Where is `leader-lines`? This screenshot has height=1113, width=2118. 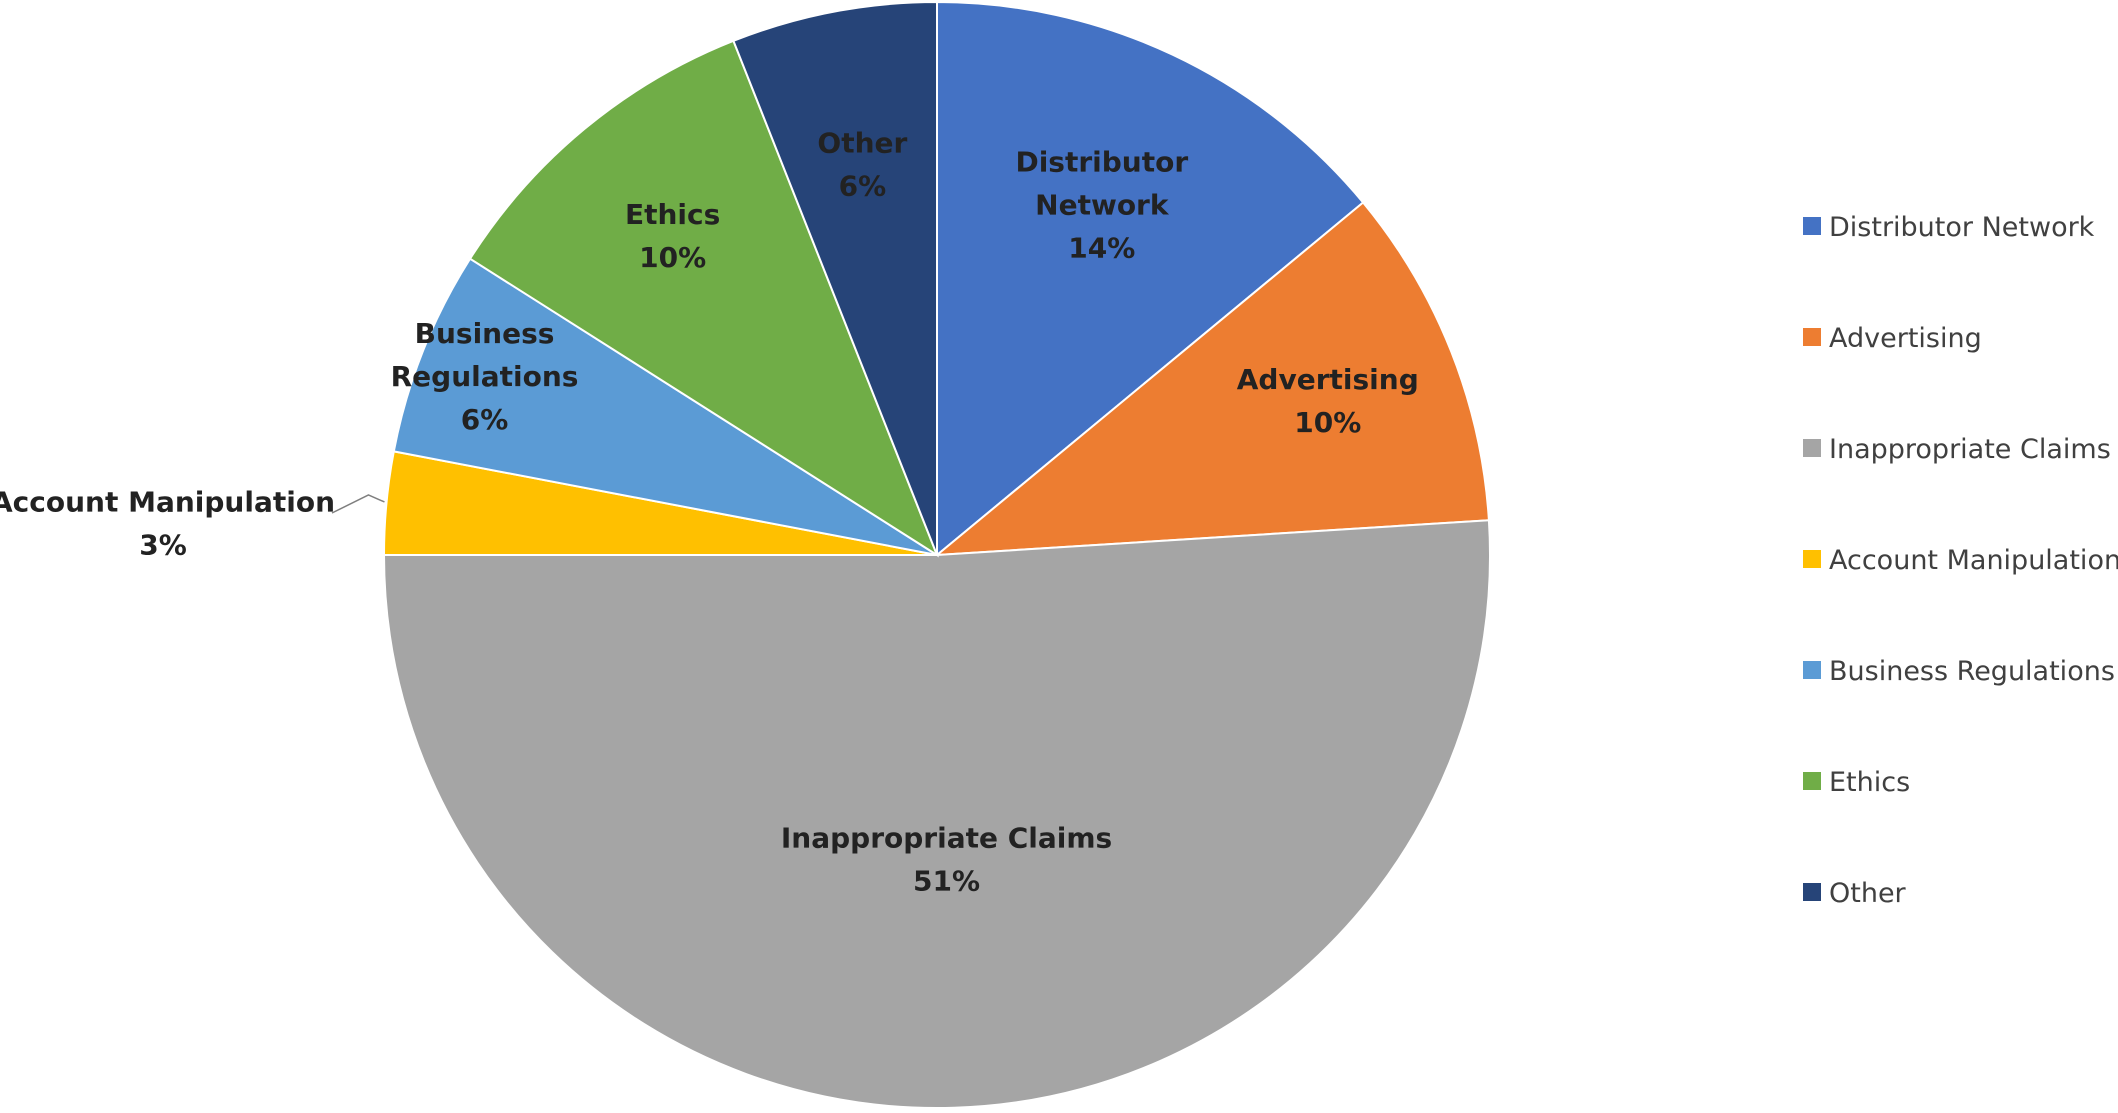 leader-lines is located at coordinates (358, 504).